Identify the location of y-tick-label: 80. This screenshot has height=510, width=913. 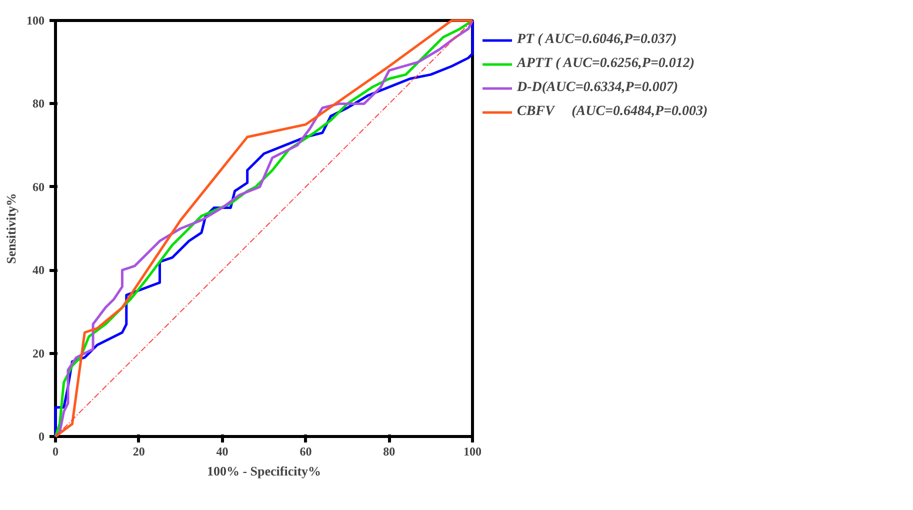
(38, 103).